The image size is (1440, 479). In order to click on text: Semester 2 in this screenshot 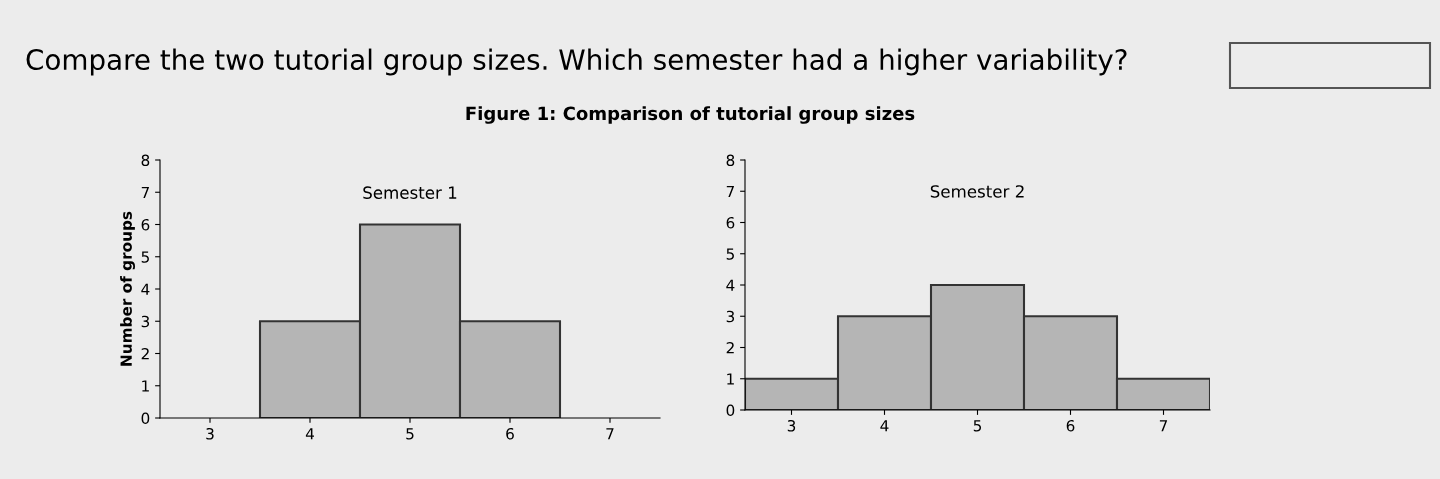, I will do `click(977, 191)`.